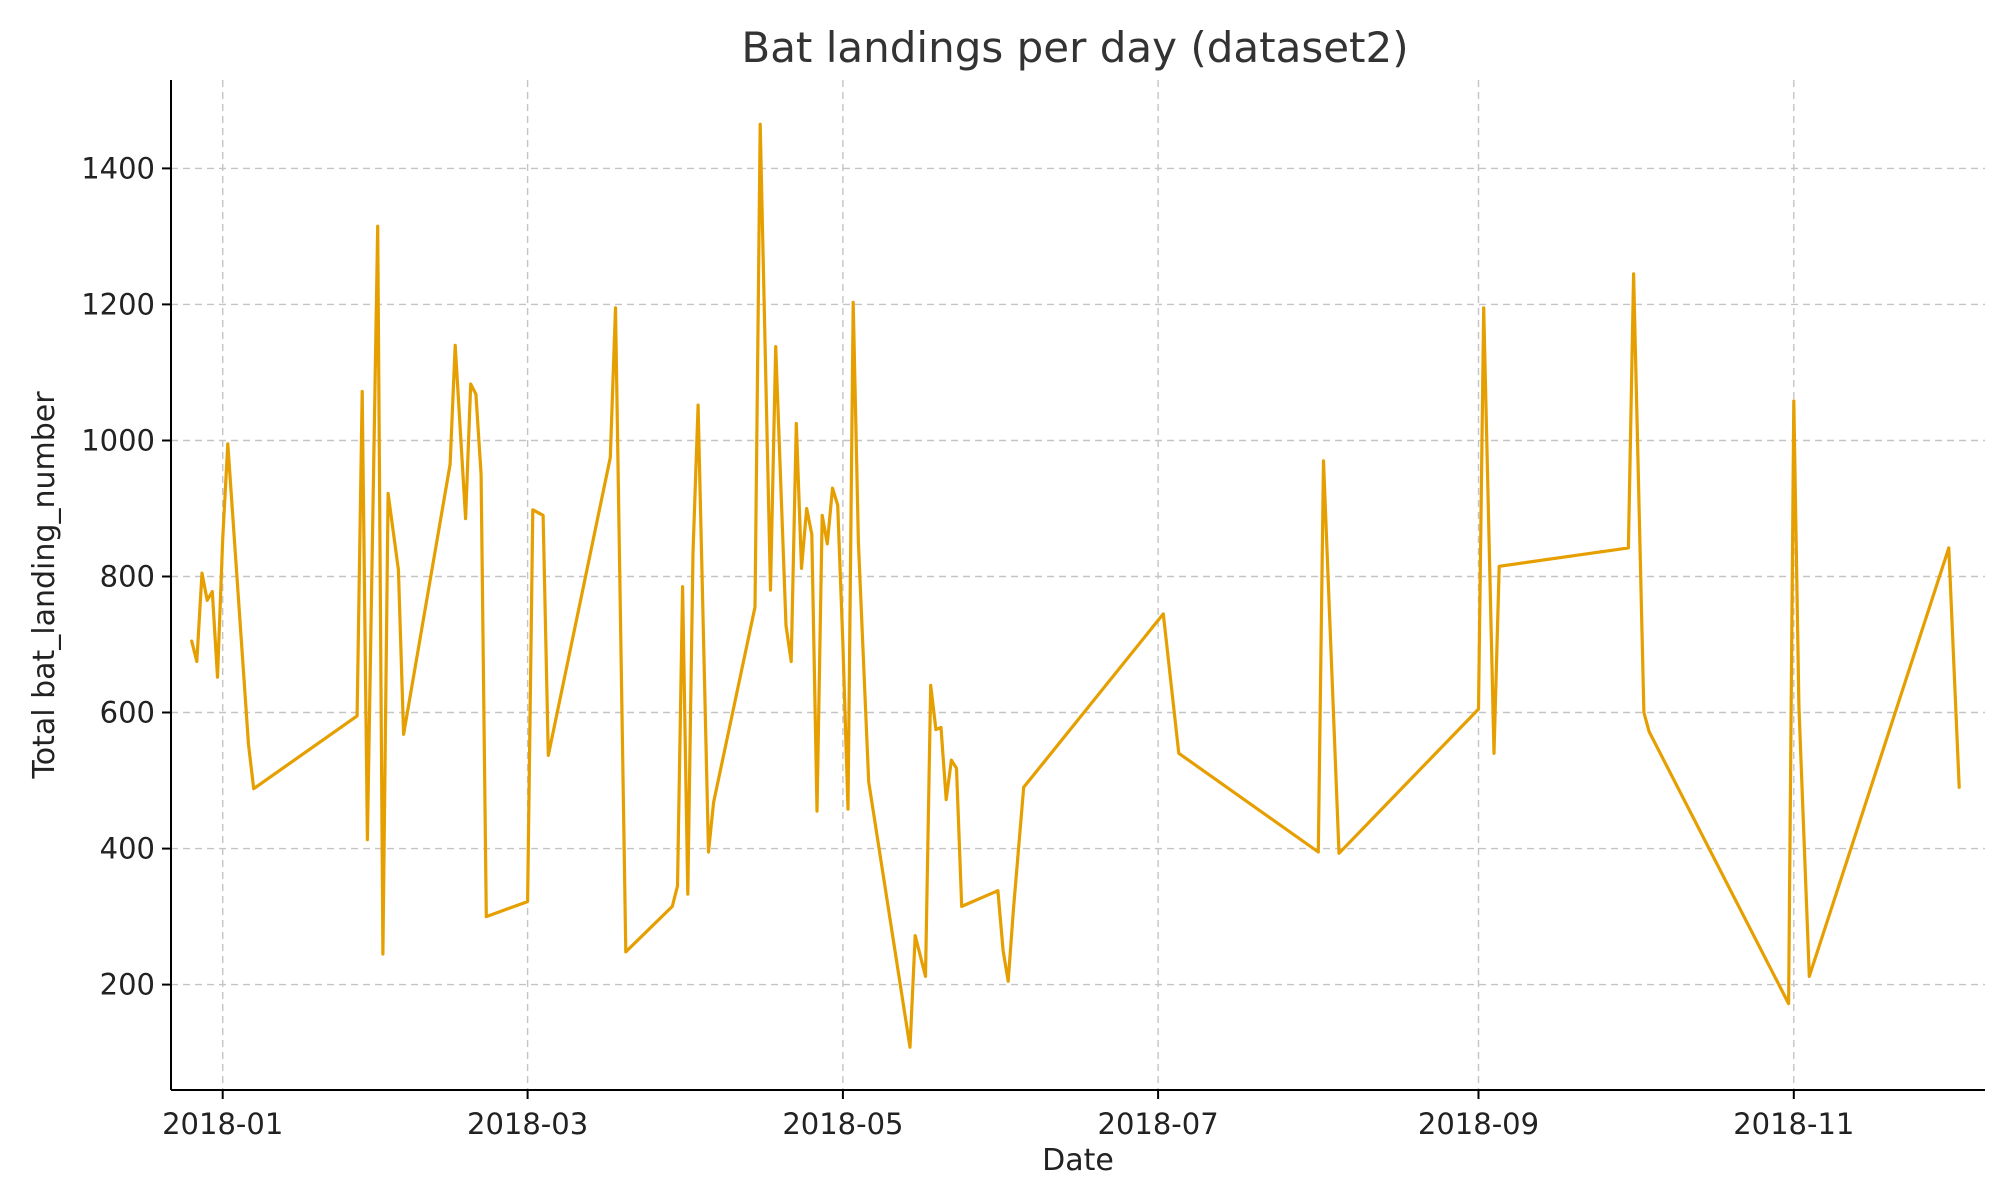  What do you see at coordinates (127, 849) in the screenshot?
I see `y-tick-label: 400` at bounding box center [127, 849].